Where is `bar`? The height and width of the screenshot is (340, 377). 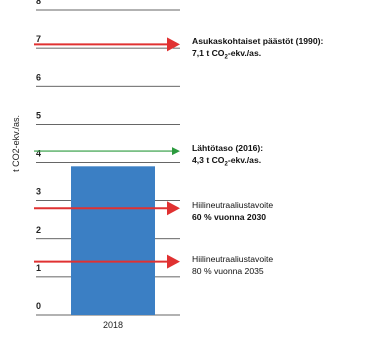
bar is located at coordinates (113, 240).